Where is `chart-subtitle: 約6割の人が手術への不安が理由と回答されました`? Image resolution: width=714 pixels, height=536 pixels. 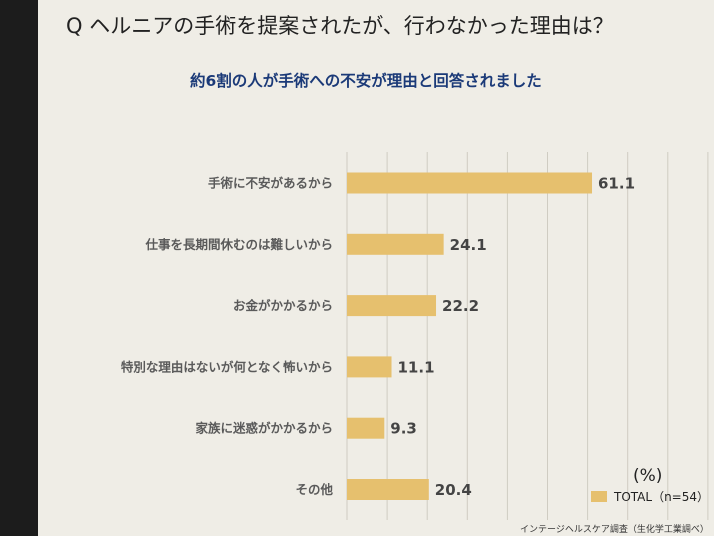 chart-subtitle: 約6割の人が手術への不安が理由と回答されました is located at coordinates (366, 81).